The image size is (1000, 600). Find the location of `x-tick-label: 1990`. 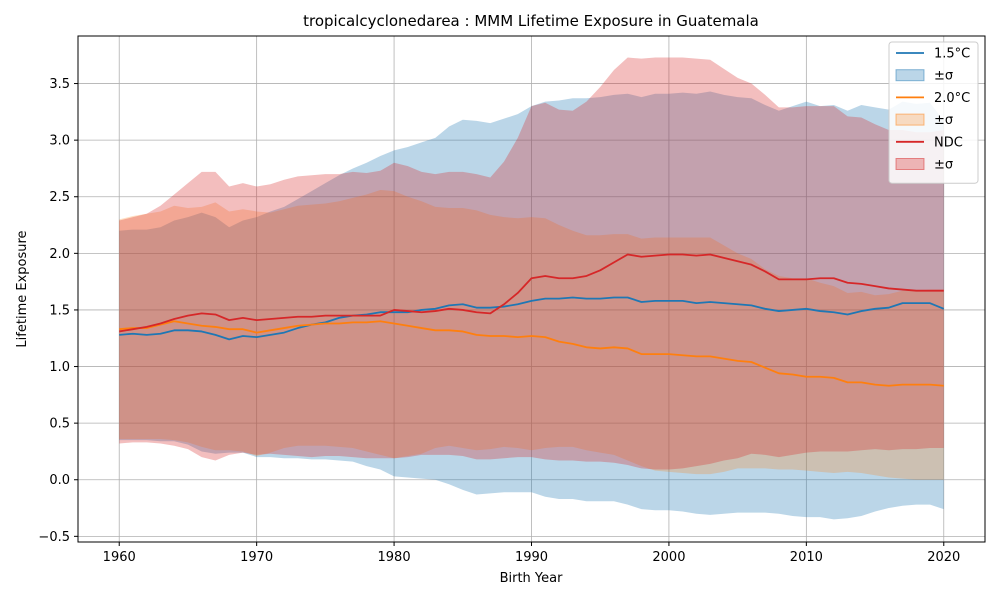

x-tick-label: 1990 is located at coordinates (531, 557).